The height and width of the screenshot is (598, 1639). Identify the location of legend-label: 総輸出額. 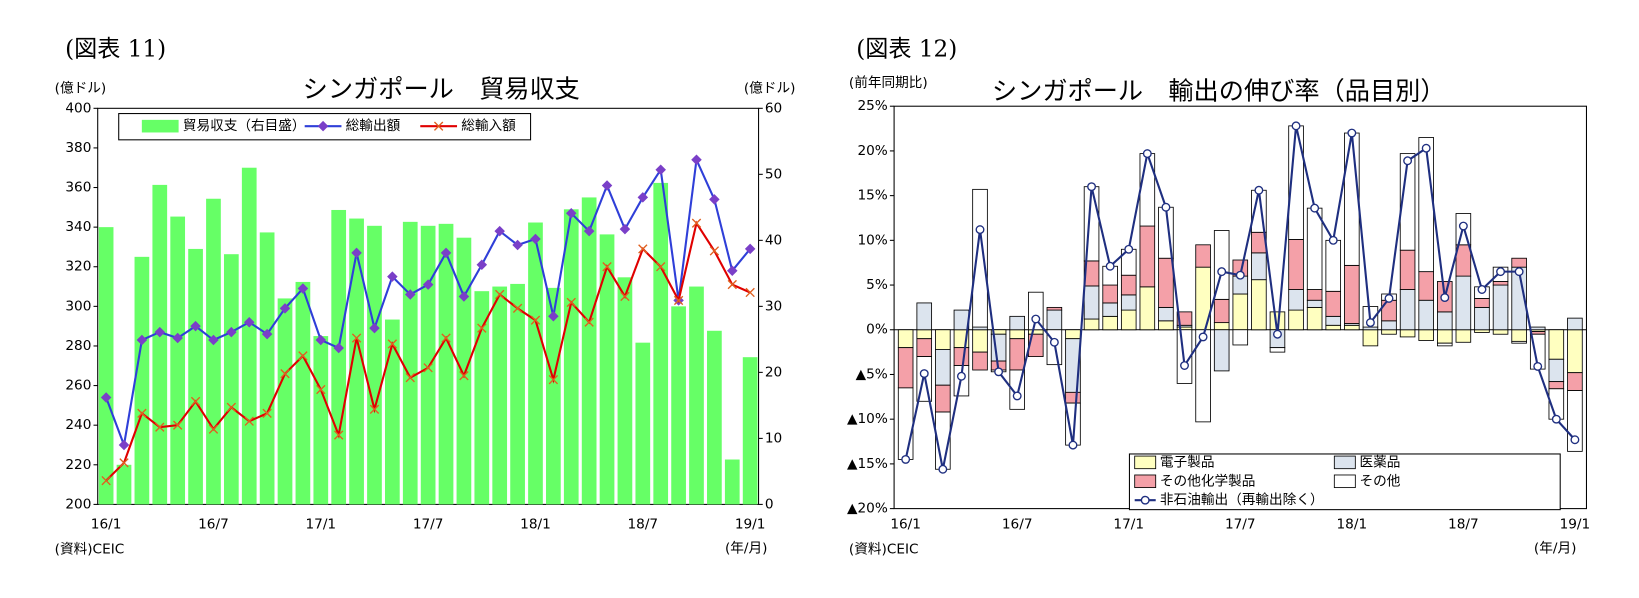
(373, 126).